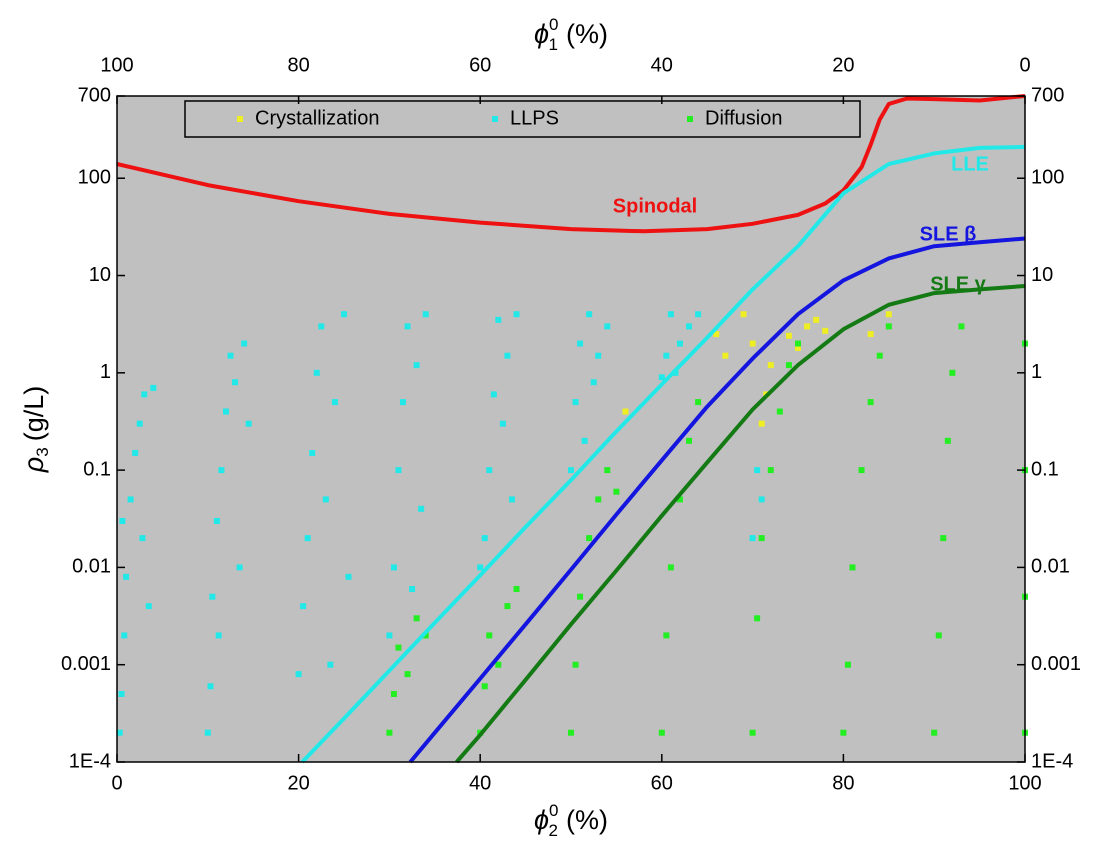 The height and width of the screenshot is (848, 1110). Describe the element at coordinates (655, 206) in the screenshot. I see `curve-label: Spinodal` at that location.